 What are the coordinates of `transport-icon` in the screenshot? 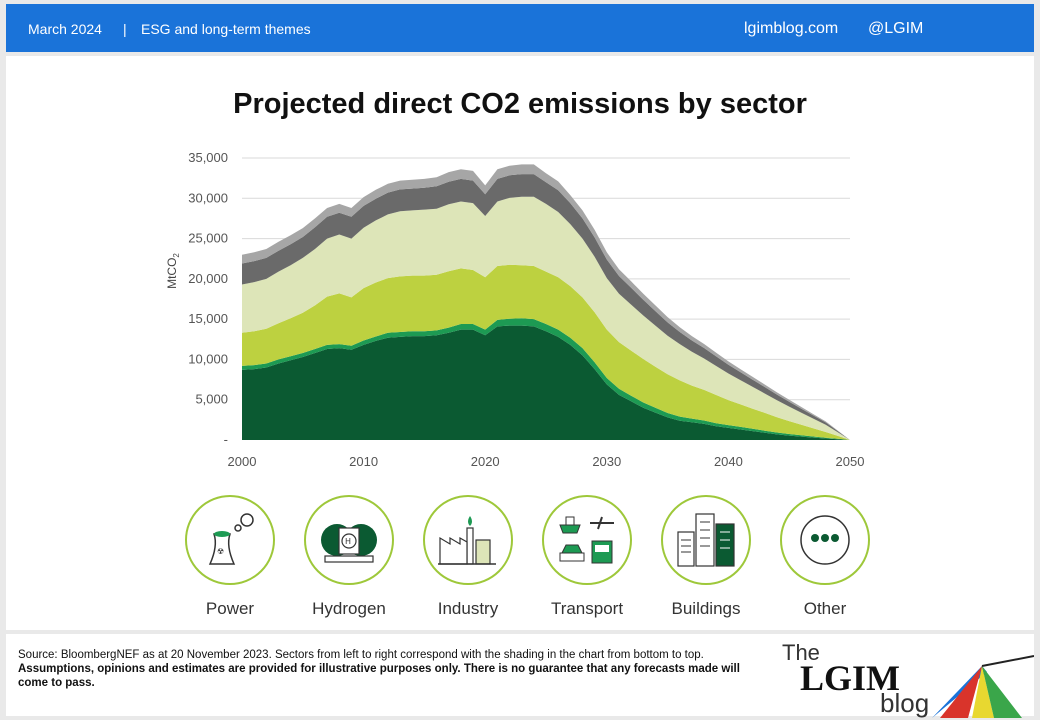 It's located at (587, 540).